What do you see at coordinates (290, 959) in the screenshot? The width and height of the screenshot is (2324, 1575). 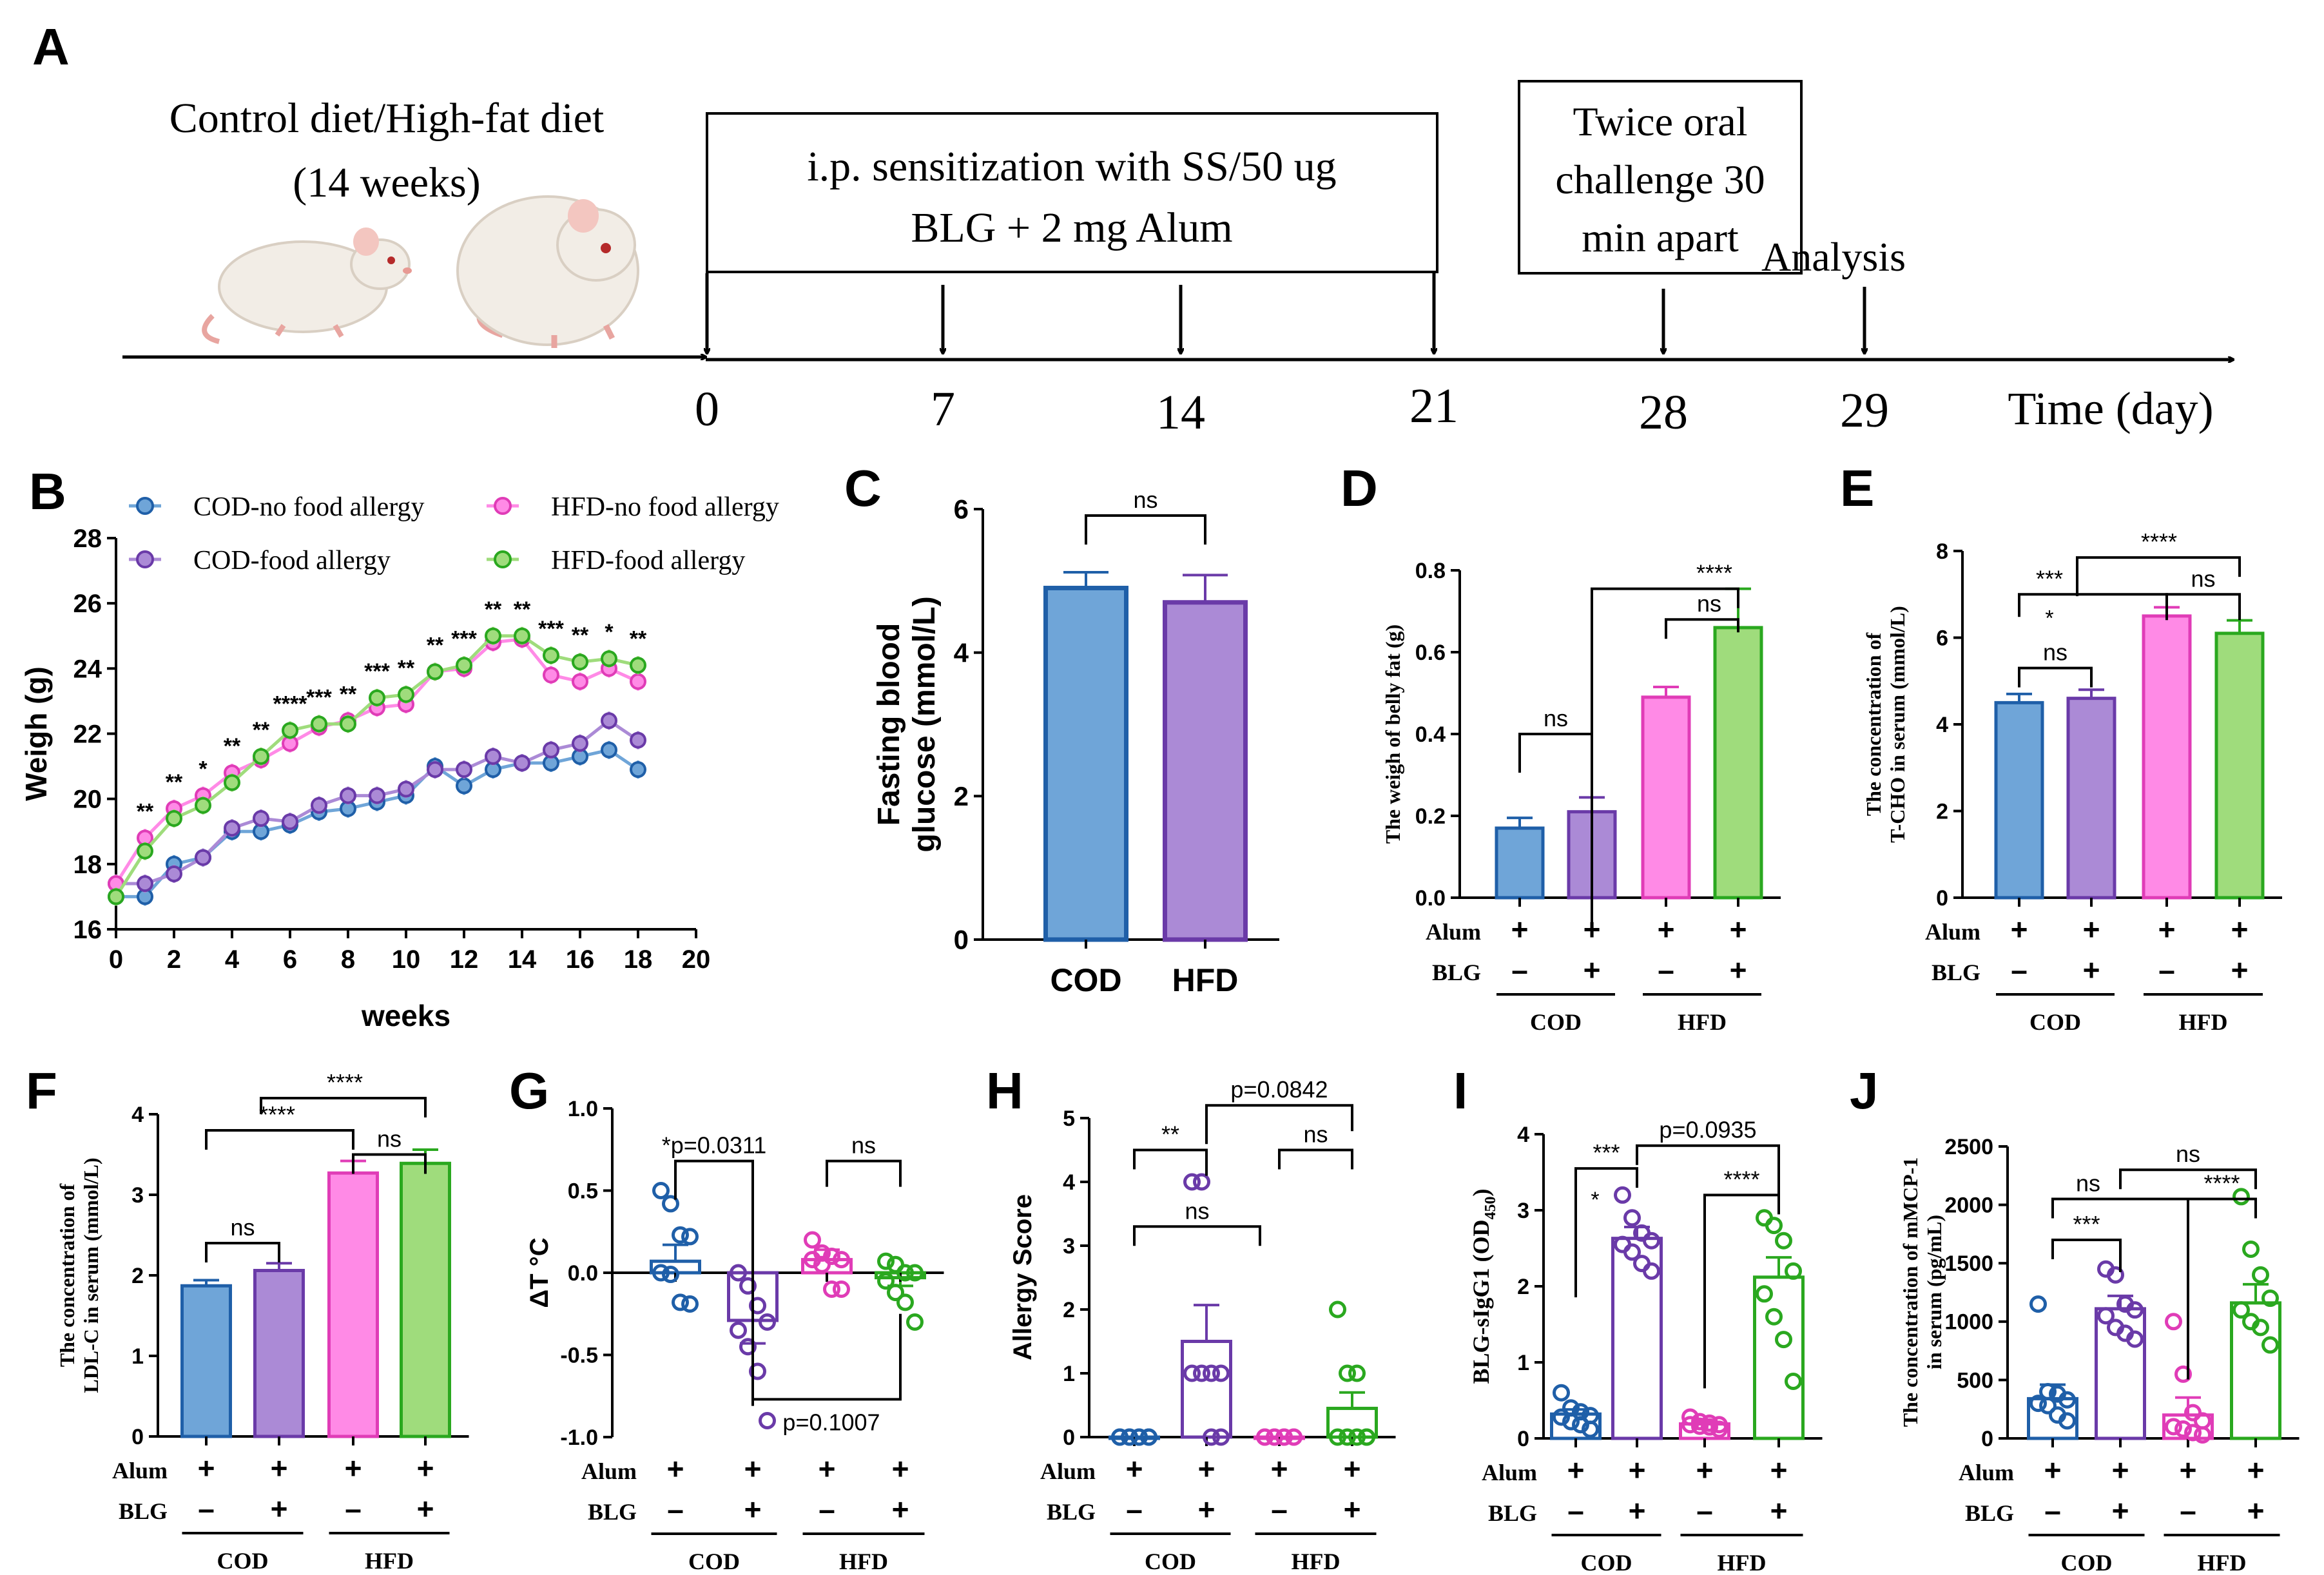 I see `x-tick-label: 6` at bounding box center [290, 959].